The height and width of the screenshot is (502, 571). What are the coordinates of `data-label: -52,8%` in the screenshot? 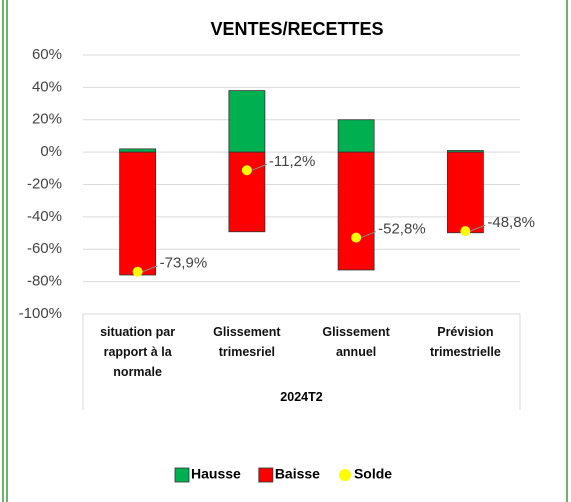 It's located at (402, 229).